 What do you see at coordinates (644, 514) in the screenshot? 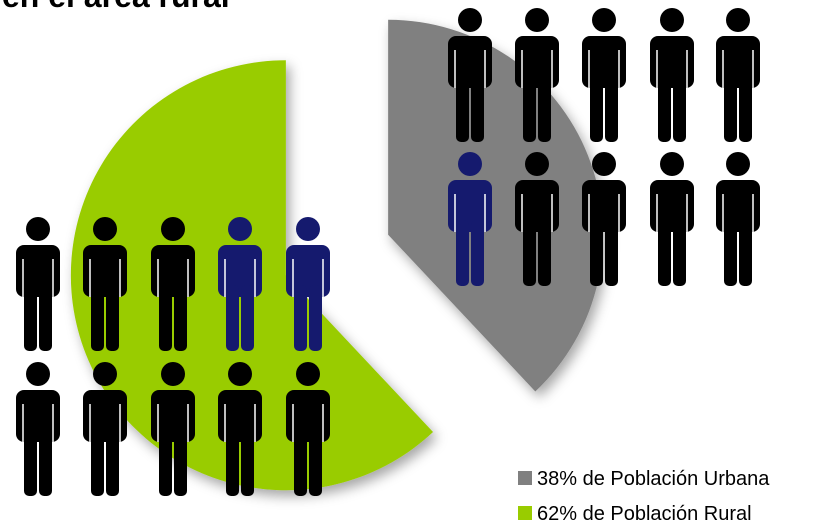
I see `legend-label: 62% de Población Rural` at bounding box center [644, 514].